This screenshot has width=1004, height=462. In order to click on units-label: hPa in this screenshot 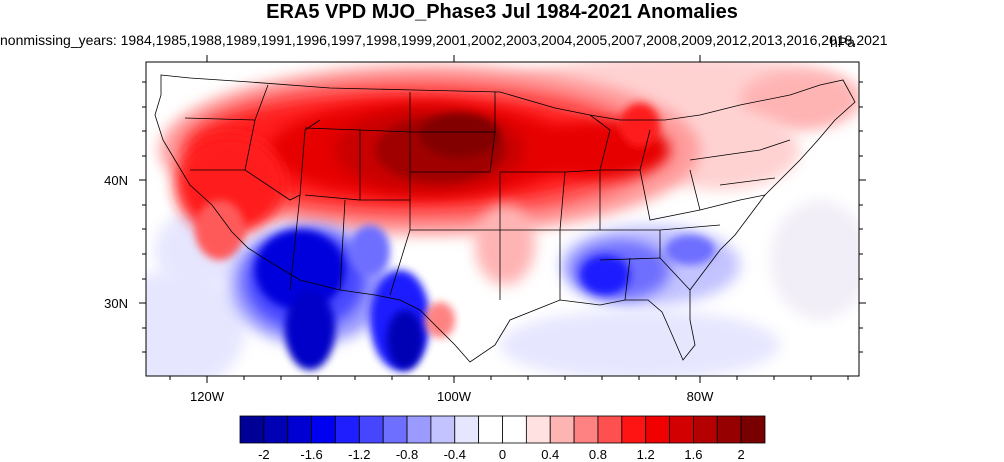, I will do `click(842, 42)`.